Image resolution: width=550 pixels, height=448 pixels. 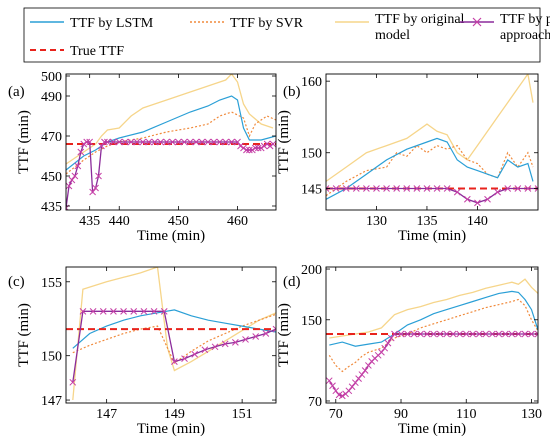 What do you see at coordinates (292, 282) in the screenshot?
I see `panel-label: (d)` at bounding box center [292, 282].